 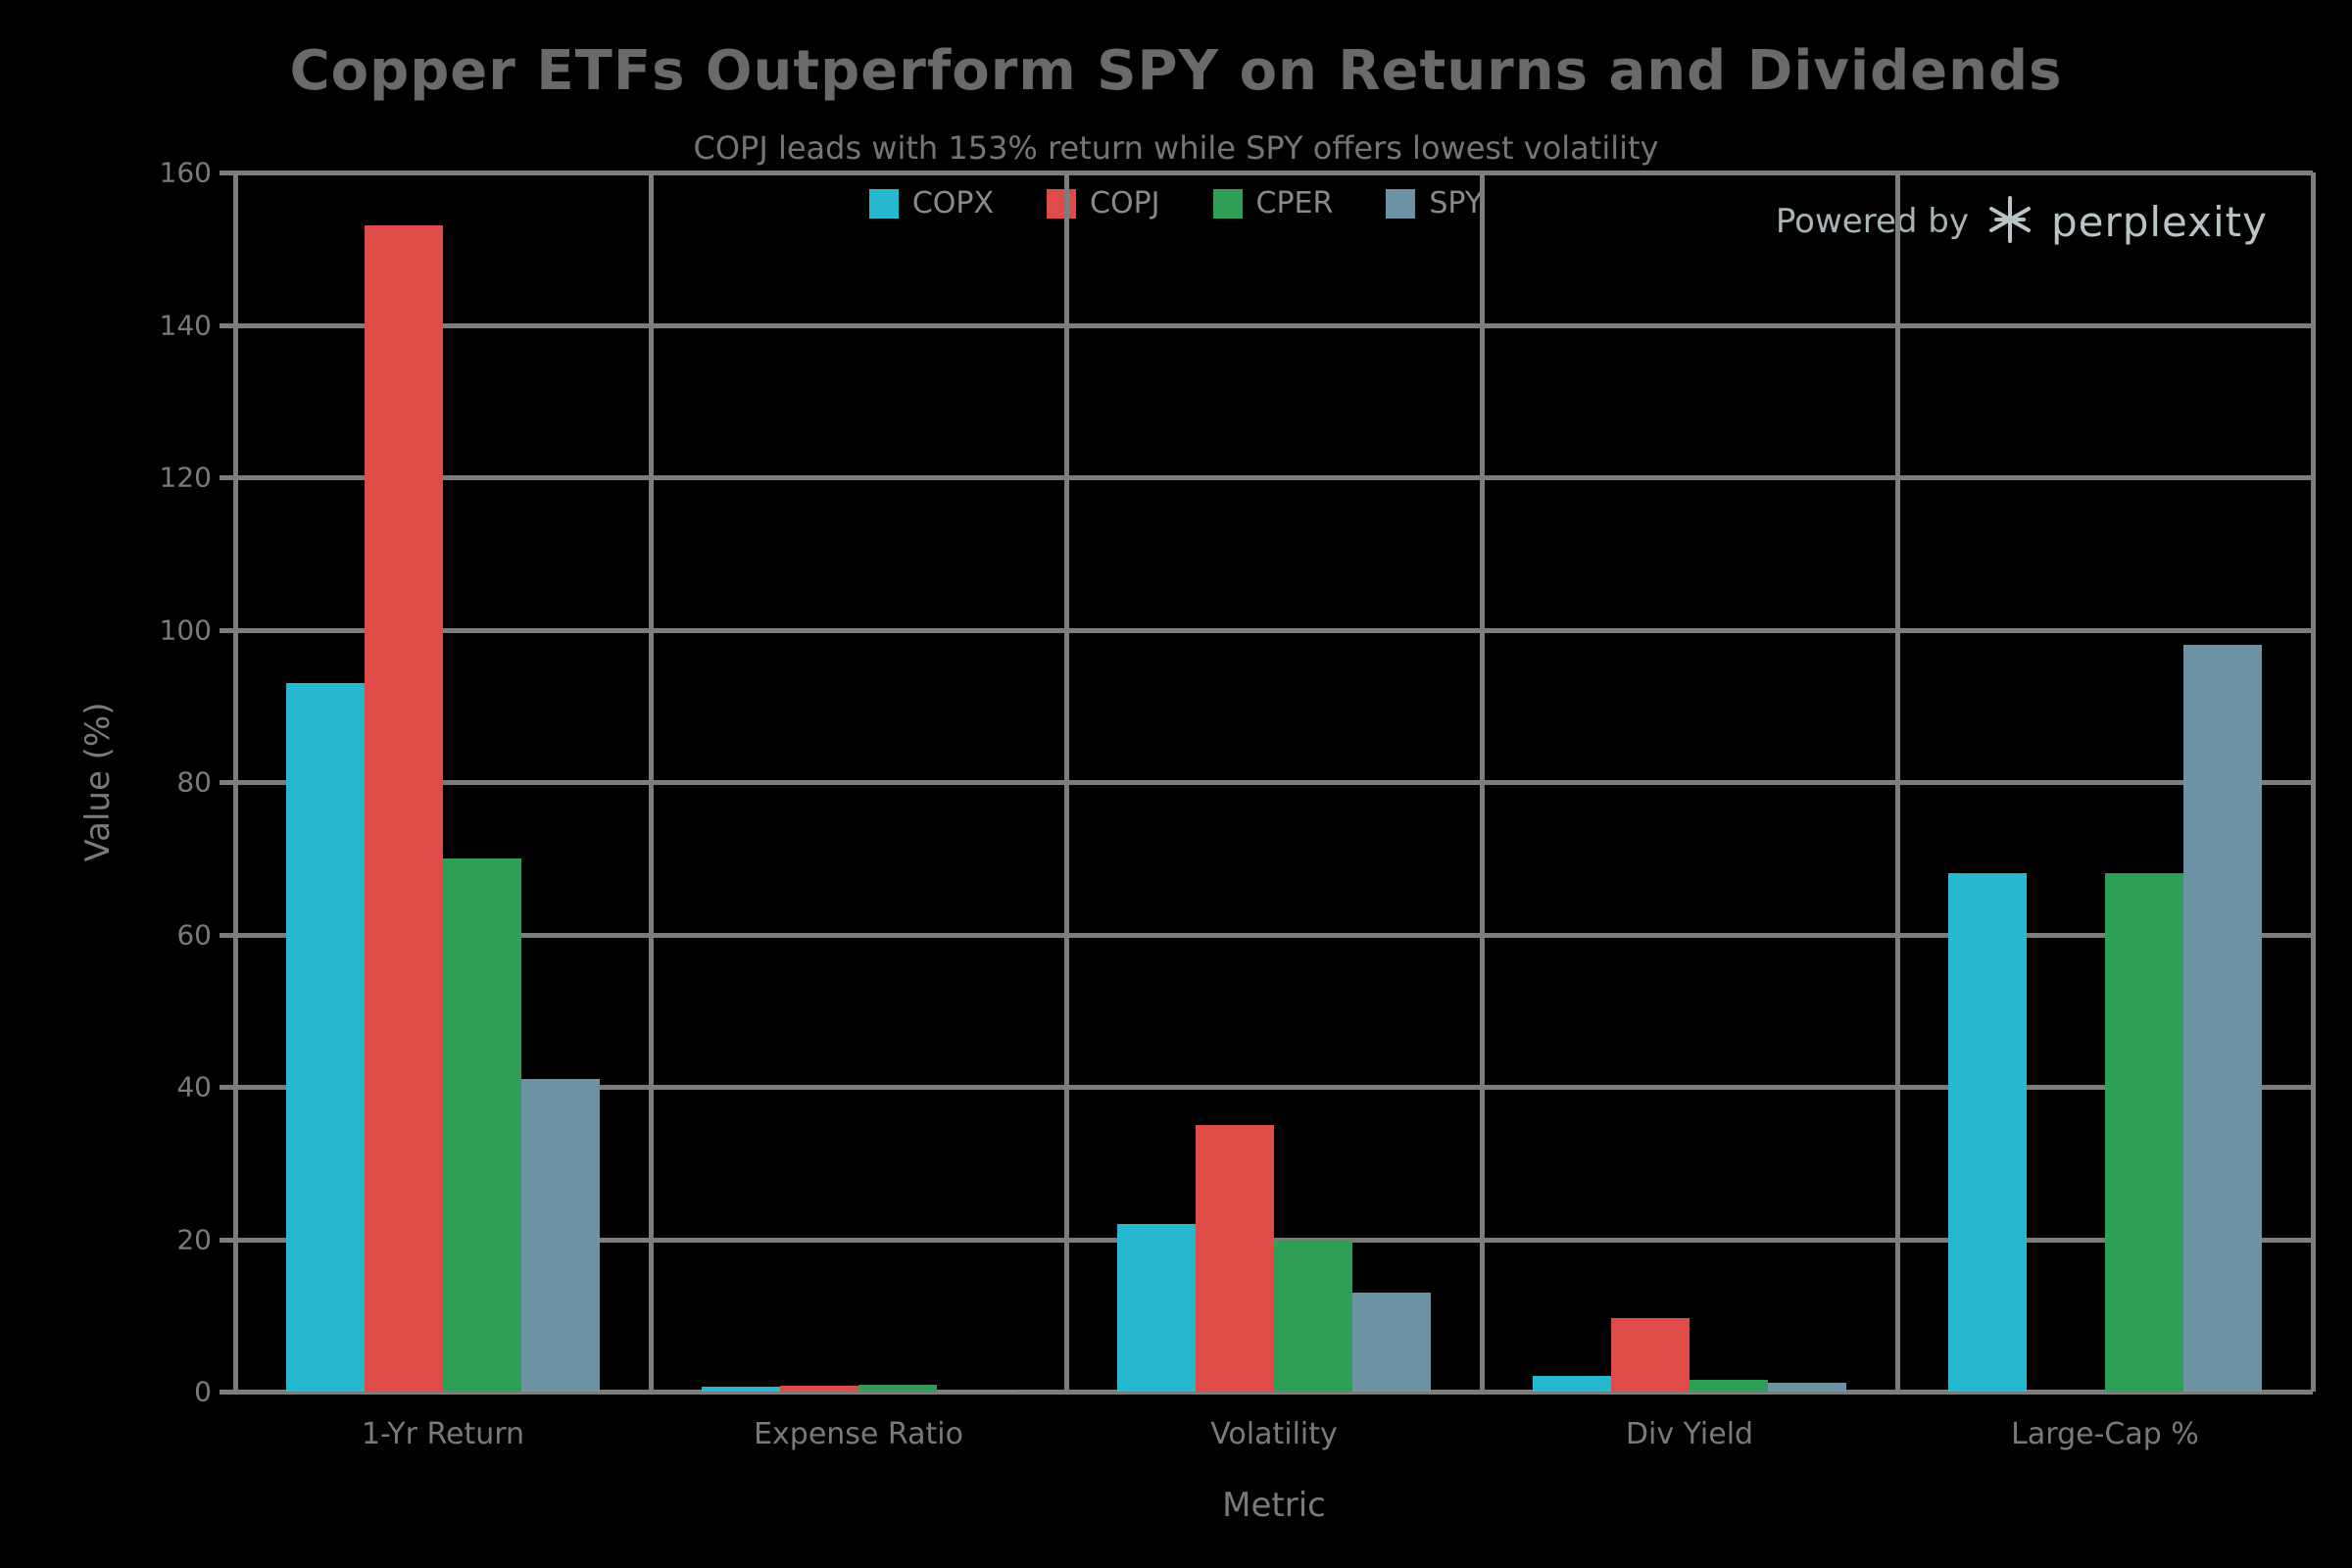 I want to click on legend-item-COPJ: COPJ, so click(x=1103, y=203).